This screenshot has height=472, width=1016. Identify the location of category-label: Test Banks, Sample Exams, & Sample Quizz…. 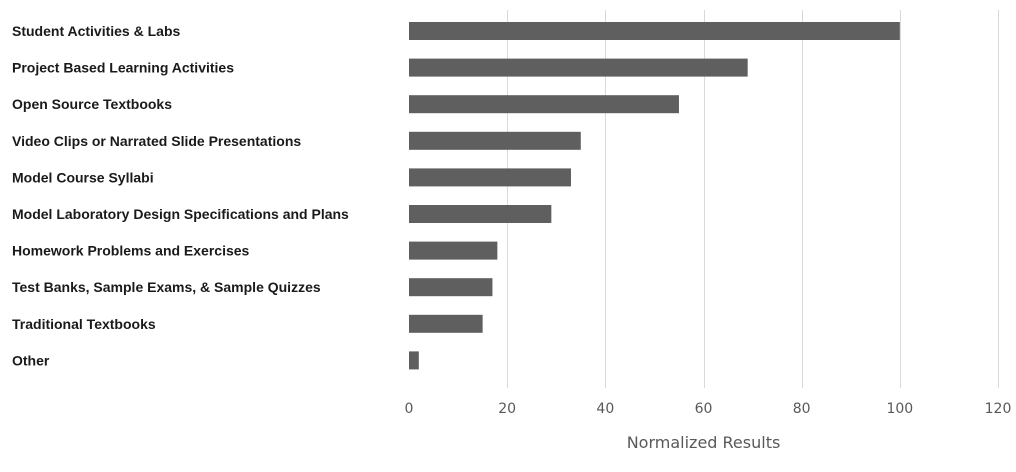
(166, 287).